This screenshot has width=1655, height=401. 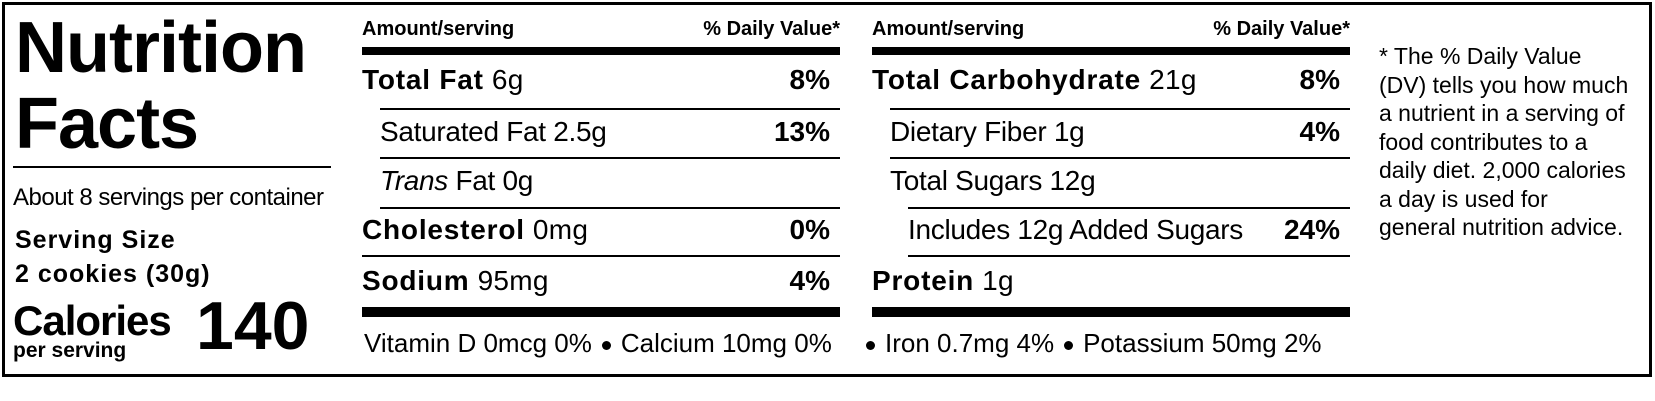 I want to click on nutrient-row: Trans Fat 0g, so click(x=456, y=181).